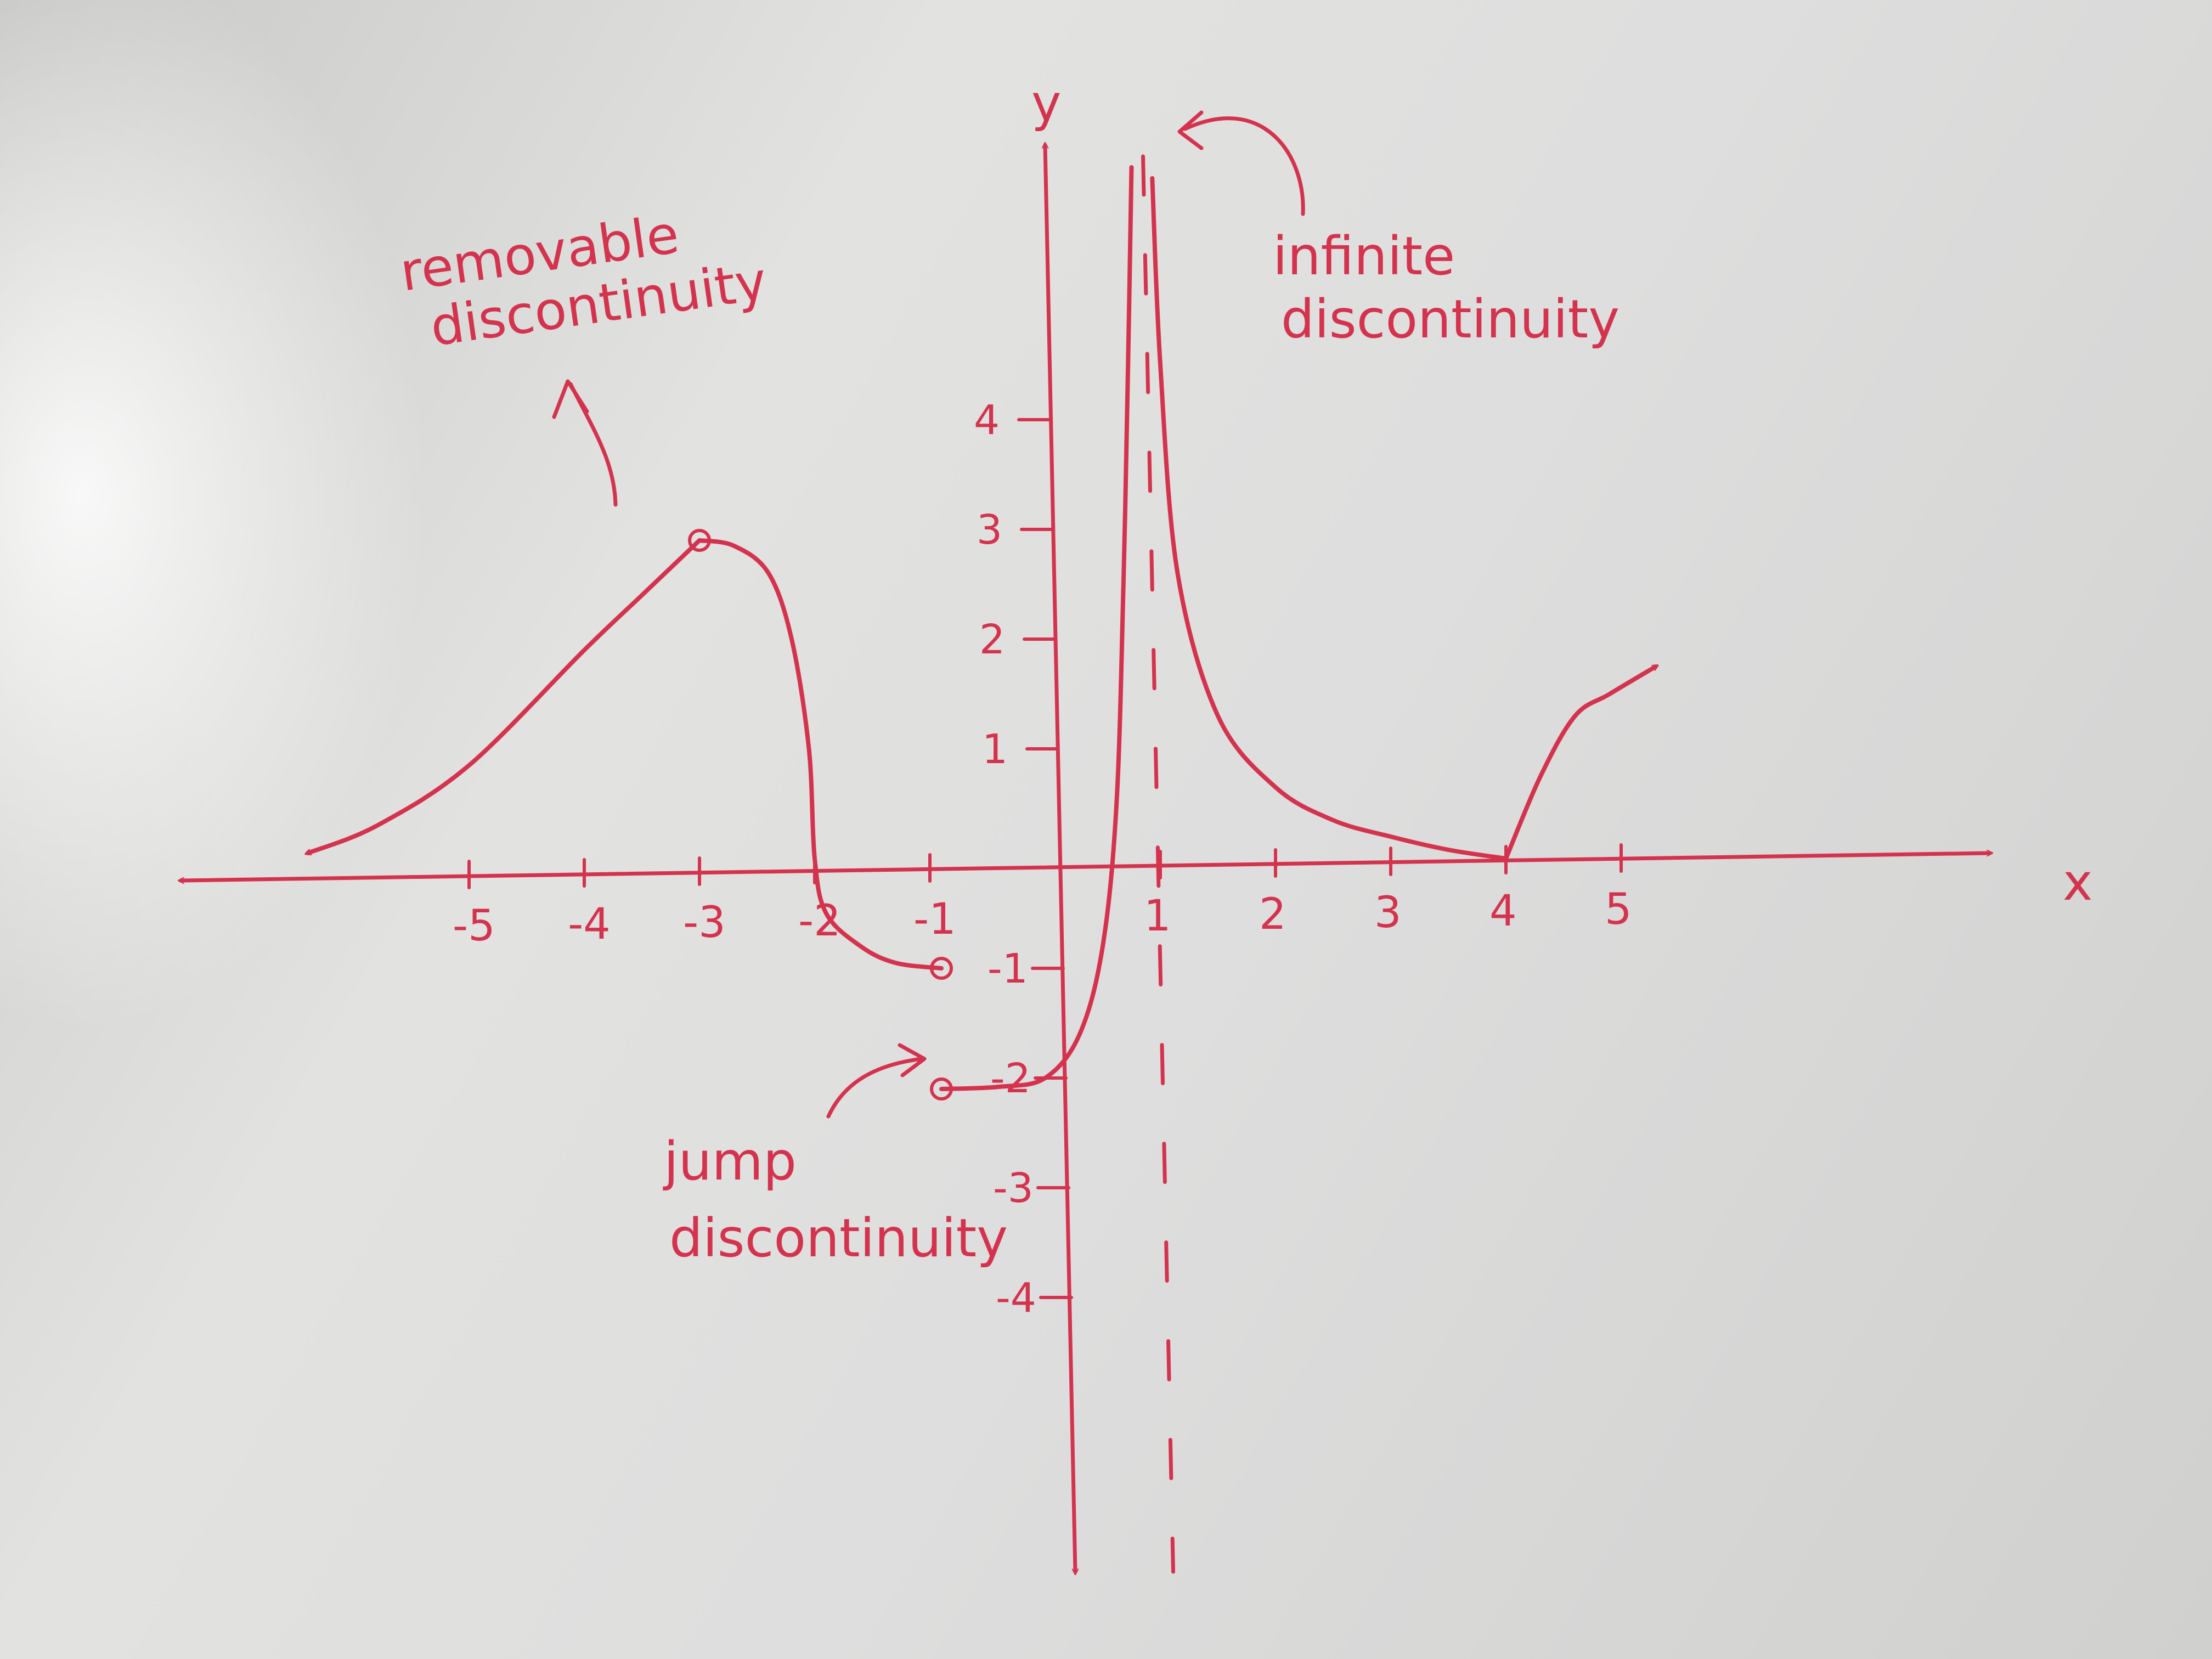  What do you see at coordinates (1503, 912) in the screenshot?
I see `x-tick-label-8: 4` at bounding box center [1503, 912].